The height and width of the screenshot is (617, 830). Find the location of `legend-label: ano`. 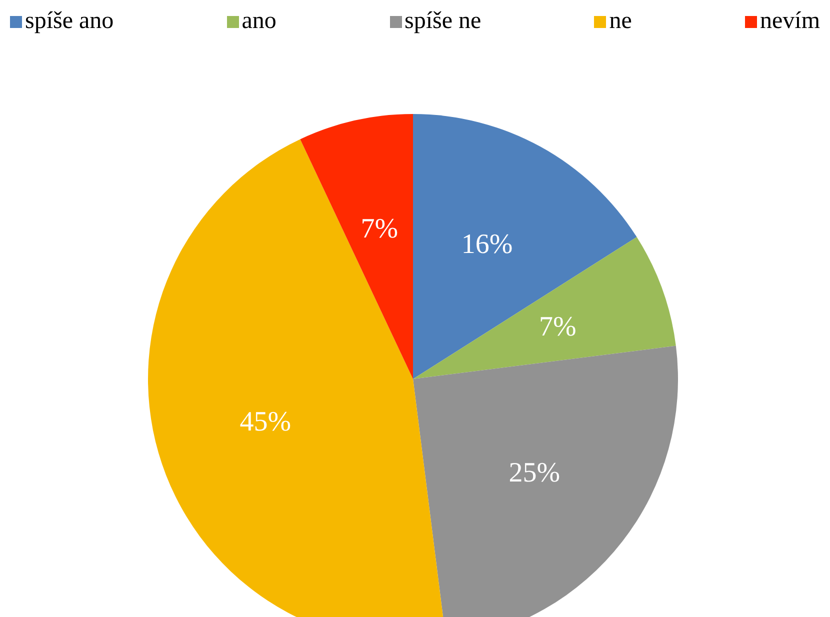

legend-label: ano is located at coordinates (258, 21).